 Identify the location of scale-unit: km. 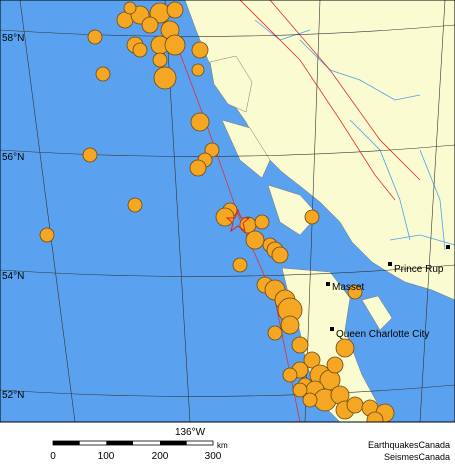
(222, 445).